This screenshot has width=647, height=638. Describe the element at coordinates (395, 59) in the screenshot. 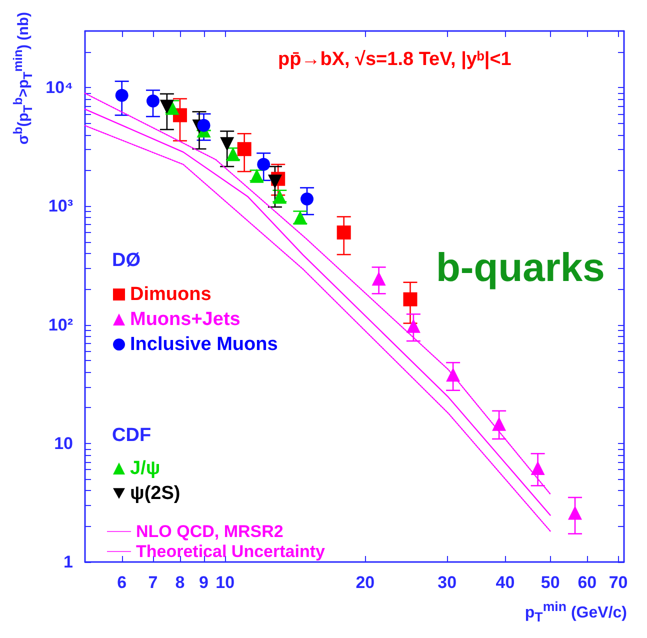

I see `annotation: pp̄→bX, √s=1.8 TeV, |yᵇ|<1` at that location.